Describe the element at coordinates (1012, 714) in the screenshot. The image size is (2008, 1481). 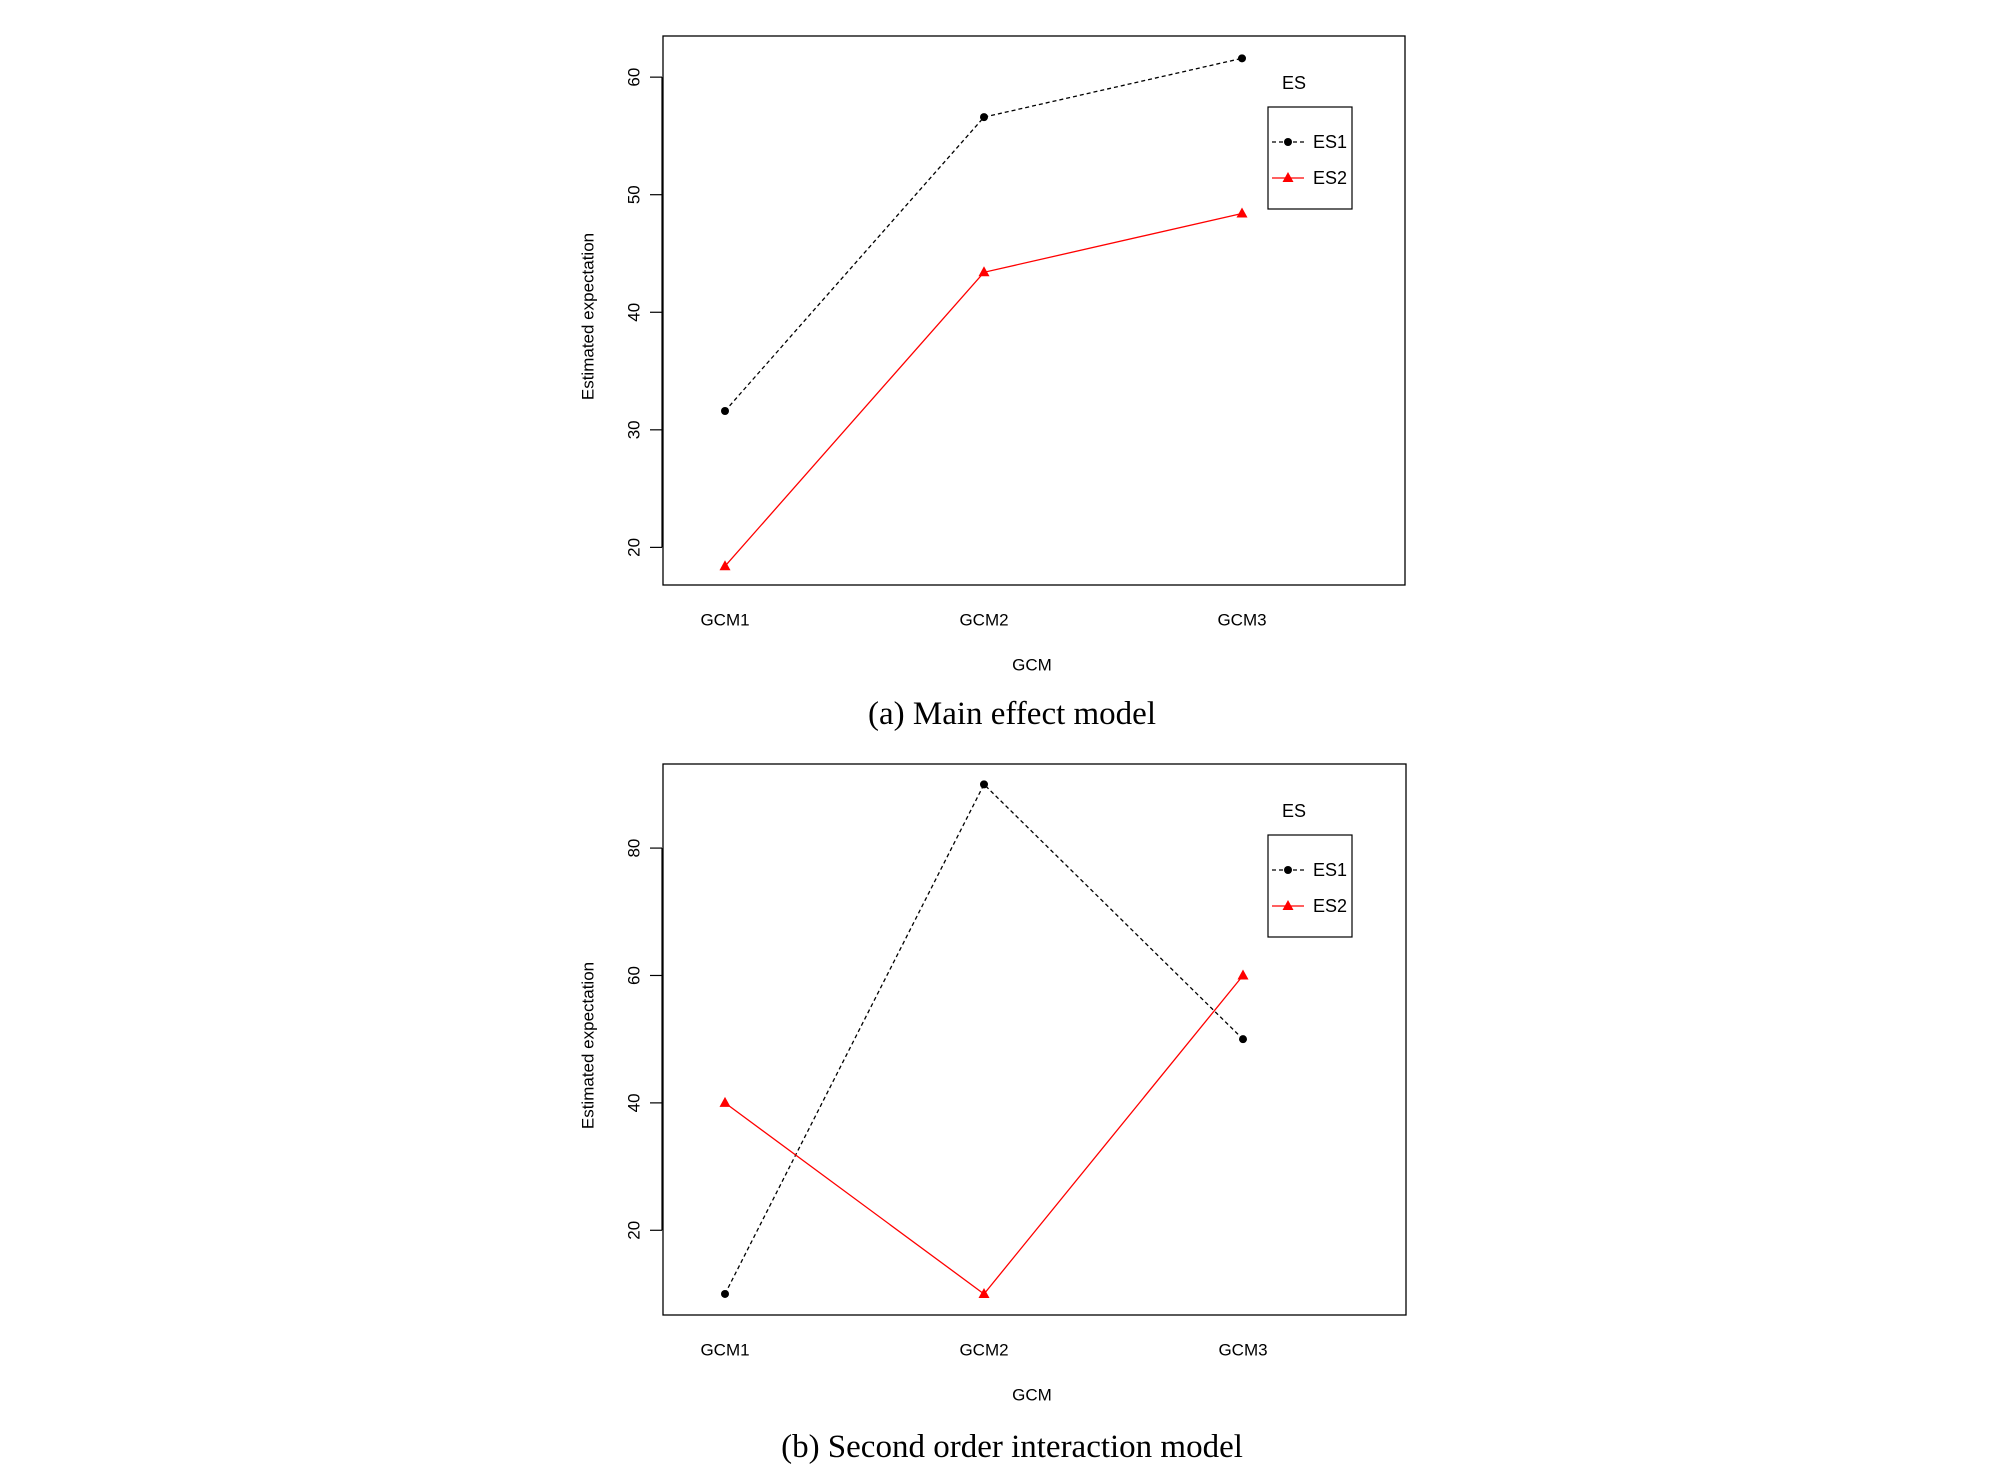
I see `figure-caption: (a) Main effect model` at that location.